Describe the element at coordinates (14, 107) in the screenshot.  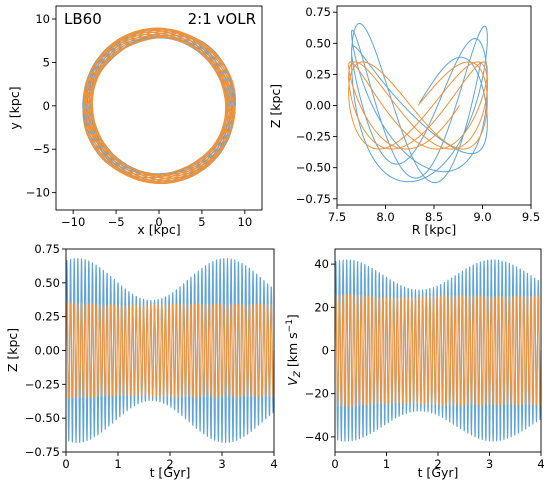
I see `y-axis-label: y [kpc]` at that location.